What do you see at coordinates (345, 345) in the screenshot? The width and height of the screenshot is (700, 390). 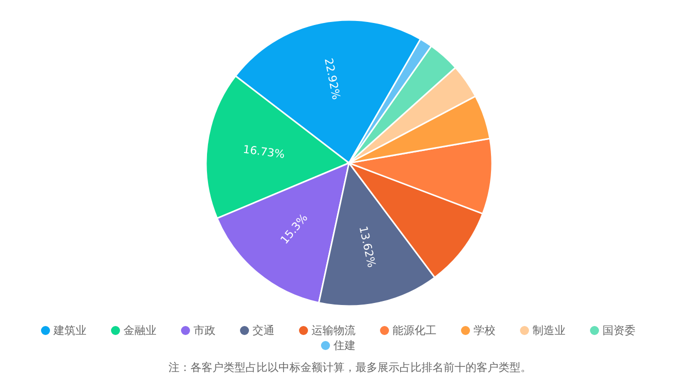 I see `legend-label: 住建` at bounding box center [345, 345].